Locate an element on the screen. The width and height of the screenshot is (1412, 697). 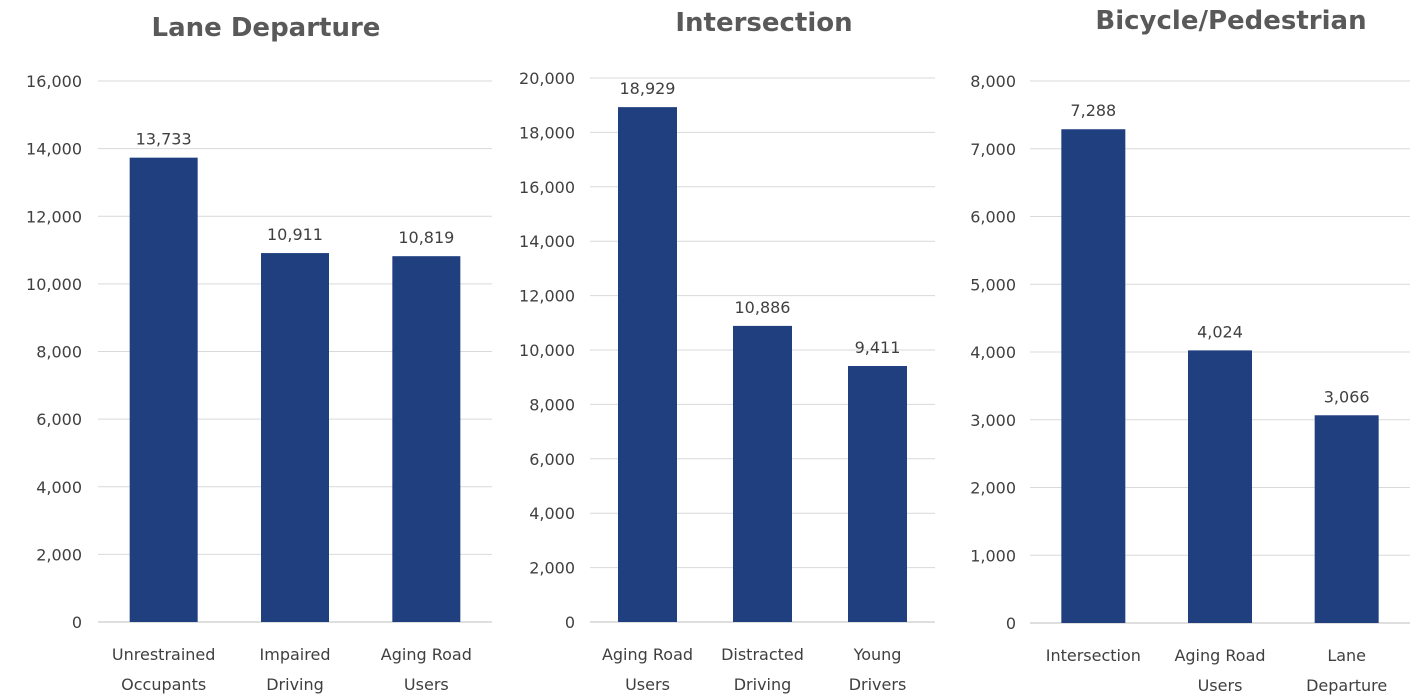
data-label: 10,886 is located at coordinates (763, 307).